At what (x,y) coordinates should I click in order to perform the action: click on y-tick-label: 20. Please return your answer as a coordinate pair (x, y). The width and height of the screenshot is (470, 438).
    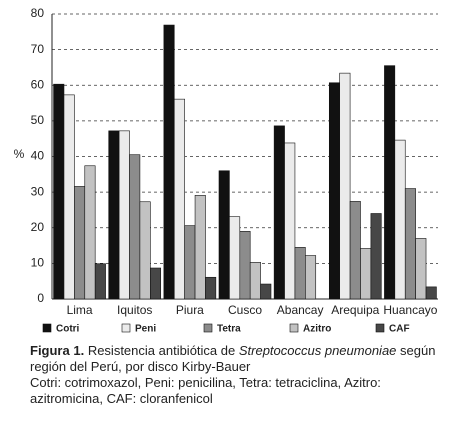
    Looking at the image, I should click on (38, 227).